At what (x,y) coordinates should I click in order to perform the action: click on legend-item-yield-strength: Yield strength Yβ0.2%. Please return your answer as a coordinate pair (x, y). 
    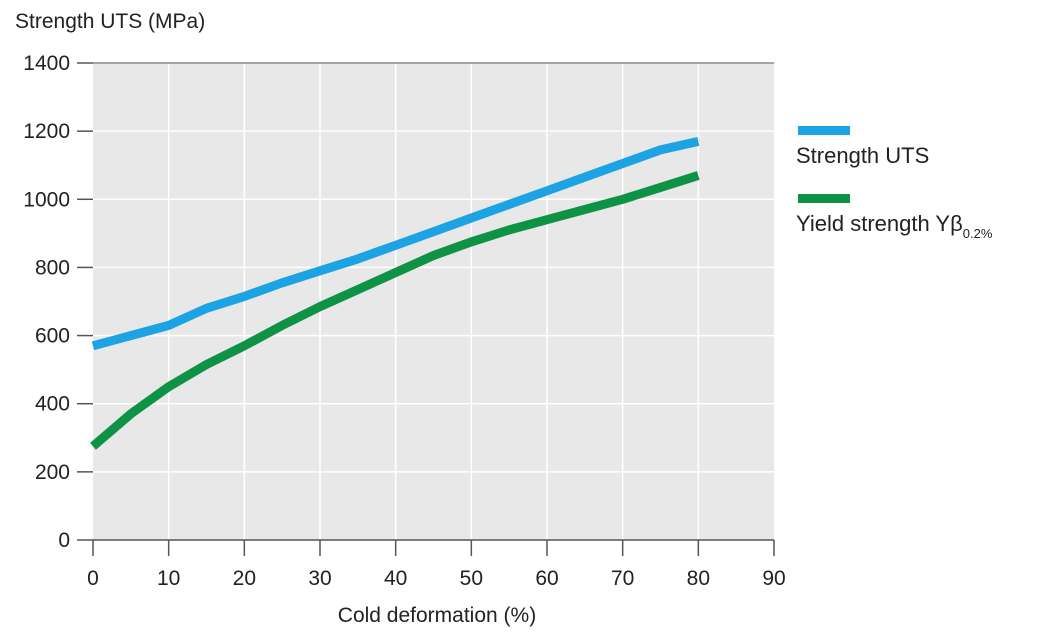
    Looking at the image, I should click on (894, 217).